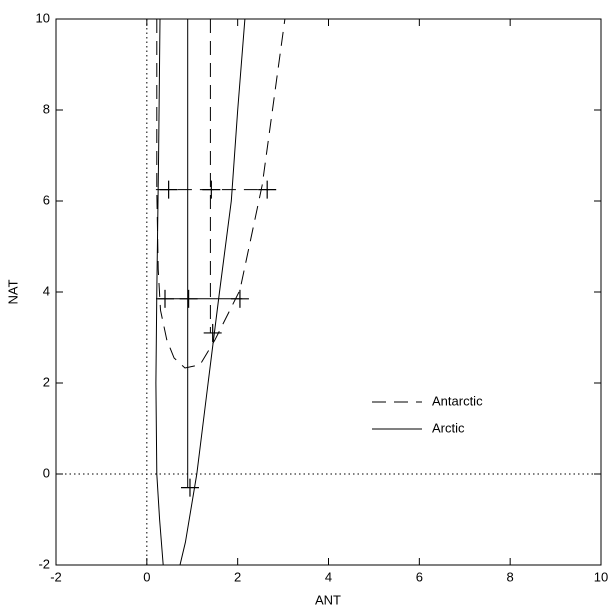  Describe the element at coordinates (12, 291) in the screenshot. I see `y-axis-label: NAT` at that location.